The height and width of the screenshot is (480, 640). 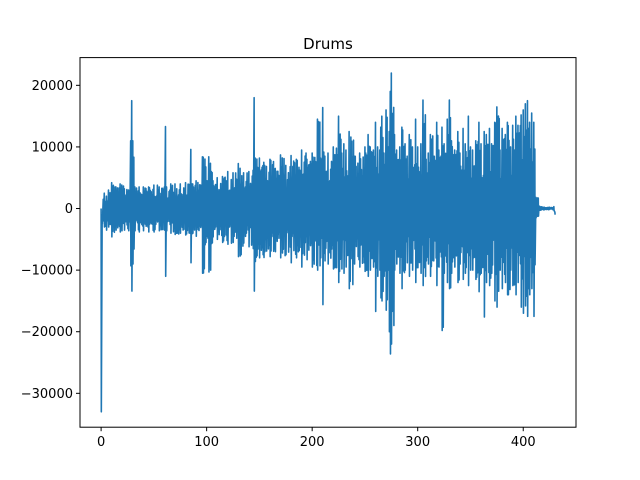 What do you see at coordinates (47, 271) in the screenshot?
I see `y-tick-label: −10000` at bounding box center [47, 271].